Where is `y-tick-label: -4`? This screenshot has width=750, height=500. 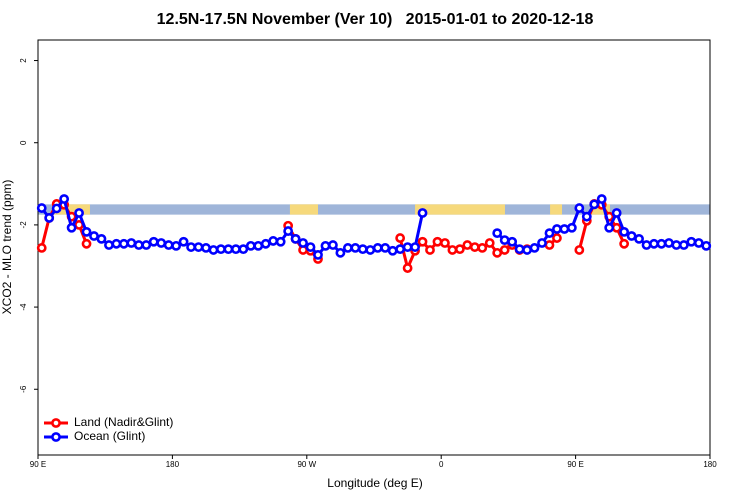
y-tick-label: -4 is located at coordinates (23, 307).